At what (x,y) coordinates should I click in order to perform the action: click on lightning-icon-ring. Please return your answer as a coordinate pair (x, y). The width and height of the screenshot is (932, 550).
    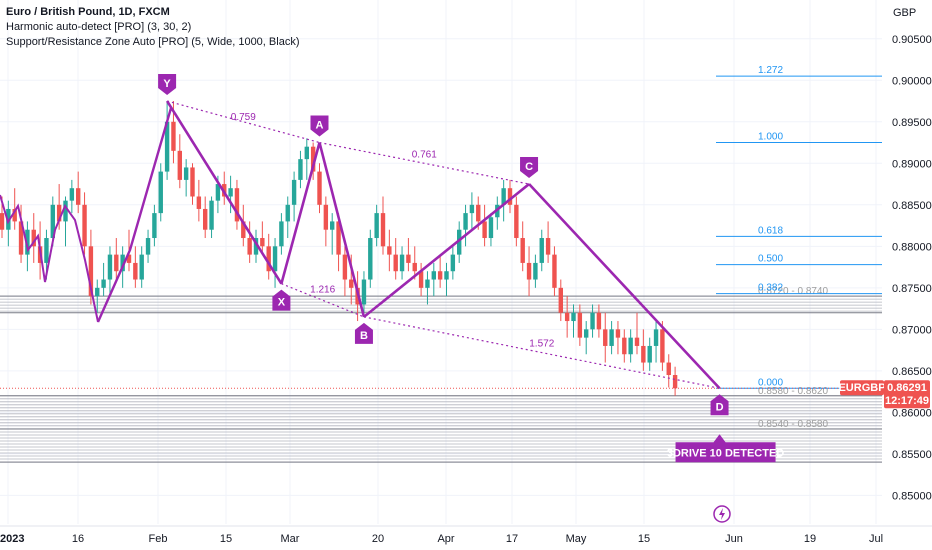
    Looking at the image, I should click on (722, 514).